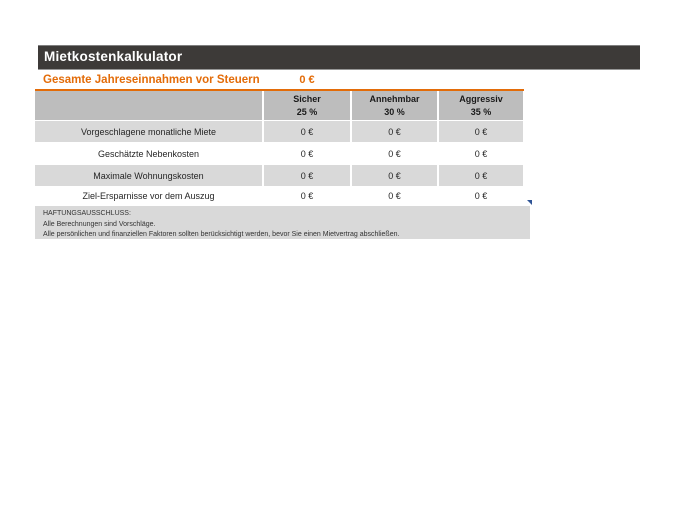 The height and width of the screenshot is (520, 675). Describe the element at coordinates (148, 175) in the screenshot. I see `row-label: Maximale Wohnungskosten` at that location.